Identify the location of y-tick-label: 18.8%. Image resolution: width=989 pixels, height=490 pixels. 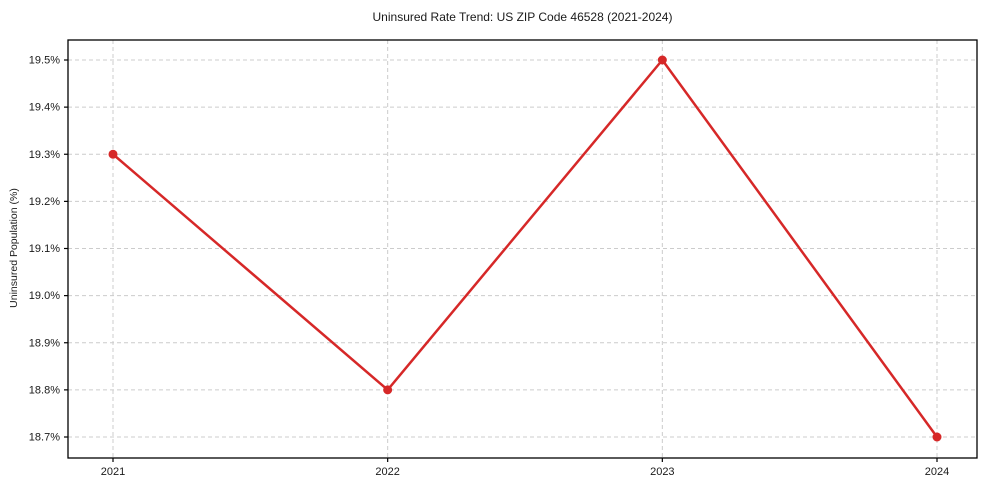
(44, 390).